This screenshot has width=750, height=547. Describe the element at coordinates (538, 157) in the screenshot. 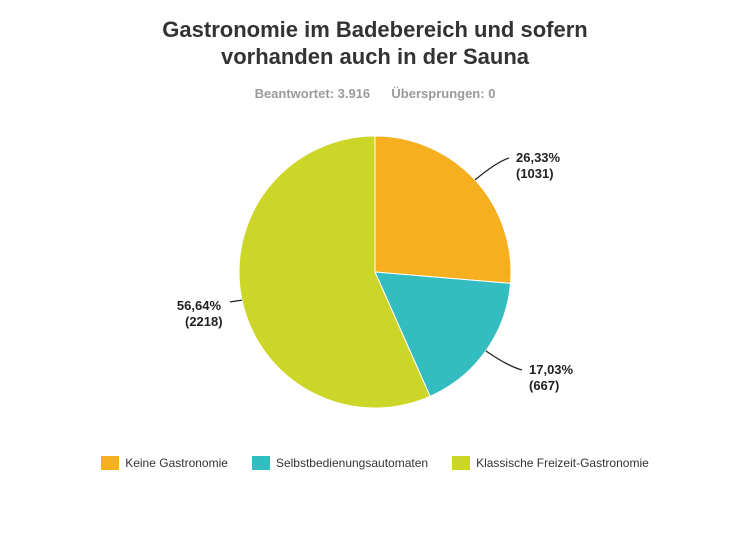

I see `slice-percent-label: 26,33%` at that location.